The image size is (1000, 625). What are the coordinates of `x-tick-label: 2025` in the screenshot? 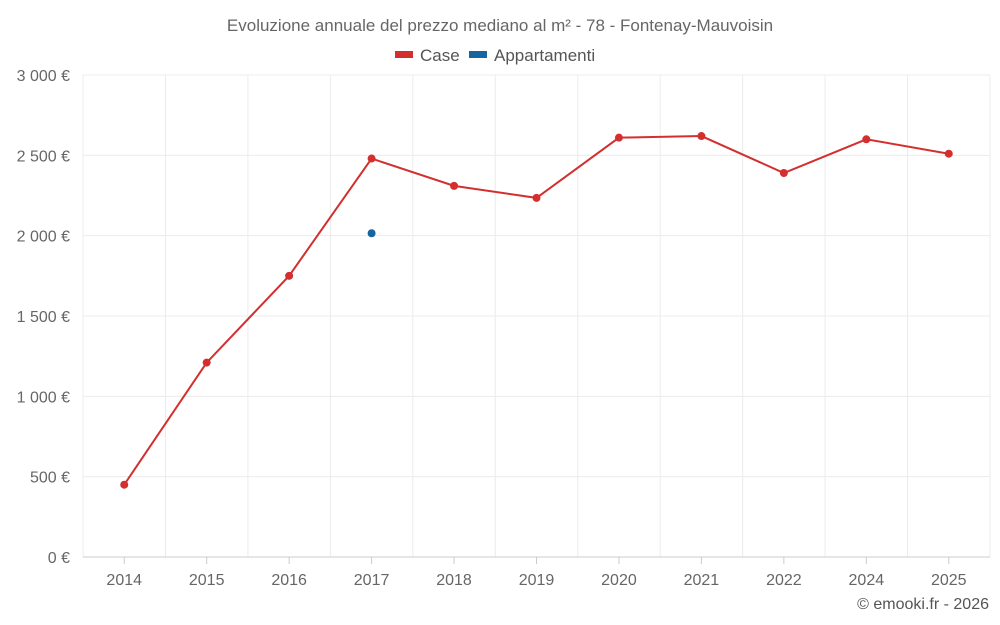 It's located at (949, 580).